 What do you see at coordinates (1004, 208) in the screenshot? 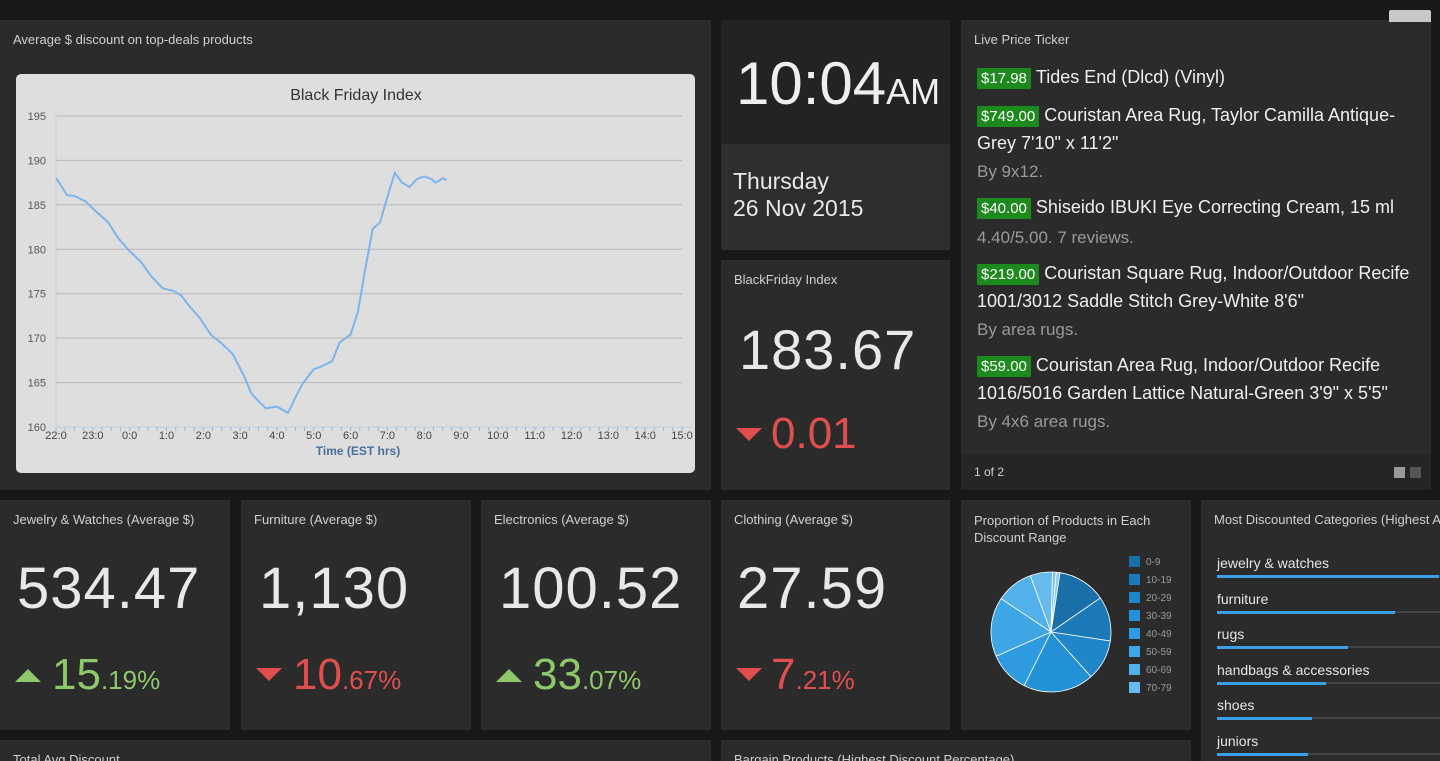
I see `ticker-price: $40.00` at bounding box center [1004, 208].